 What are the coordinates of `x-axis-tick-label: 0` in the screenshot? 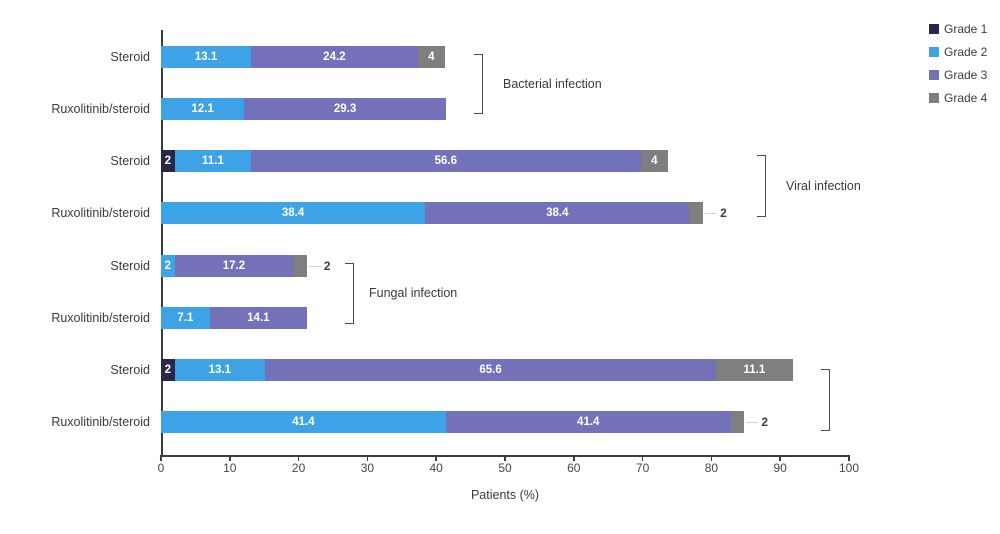 It's located at (161, 468).